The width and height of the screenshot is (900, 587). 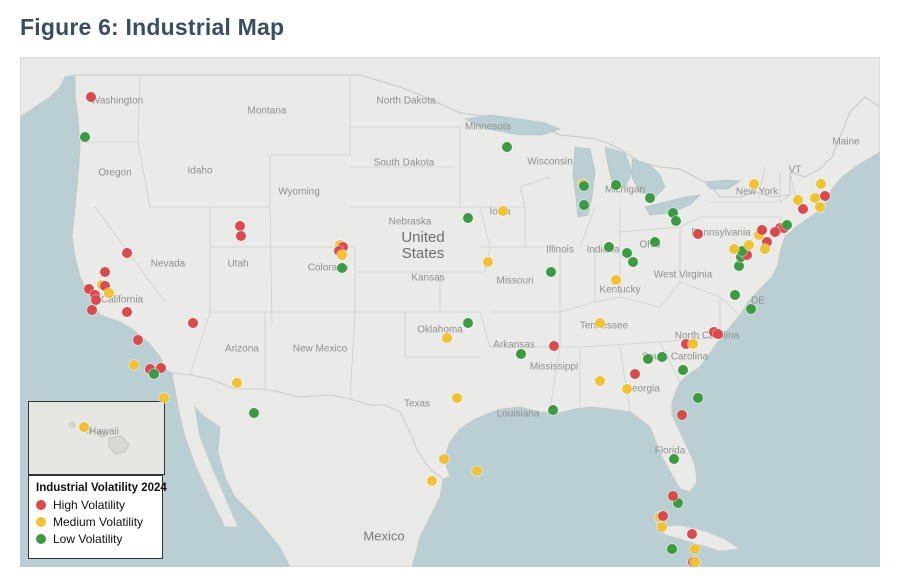 I want to click on low-volatility-marker-icon, so click(x=41, y=539).